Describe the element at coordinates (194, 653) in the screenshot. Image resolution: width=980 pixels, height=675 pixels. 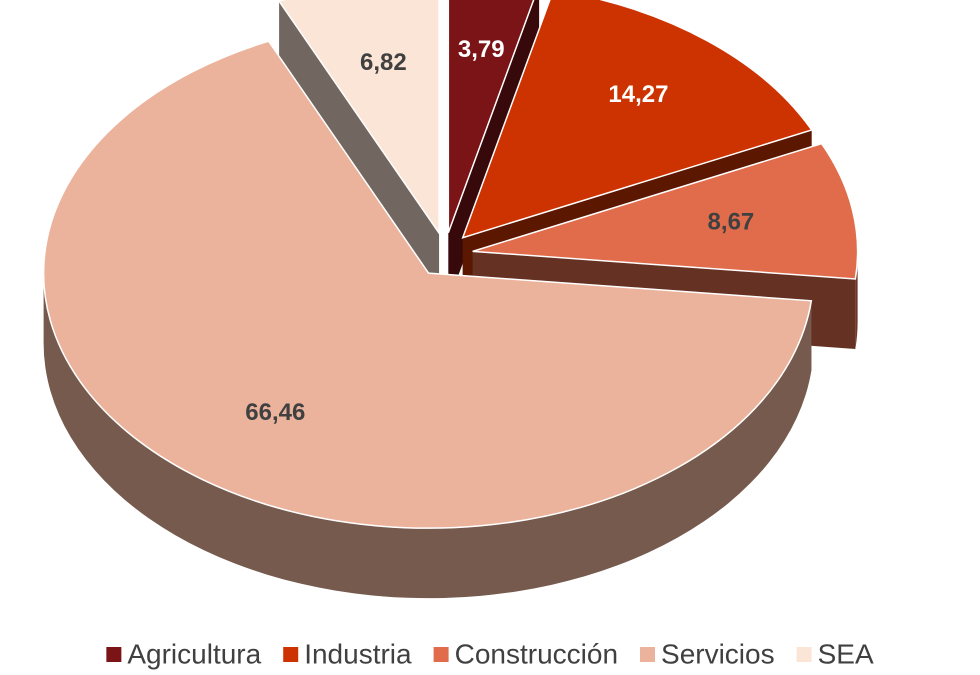
I see `legend-label: Agricultura` at that location.